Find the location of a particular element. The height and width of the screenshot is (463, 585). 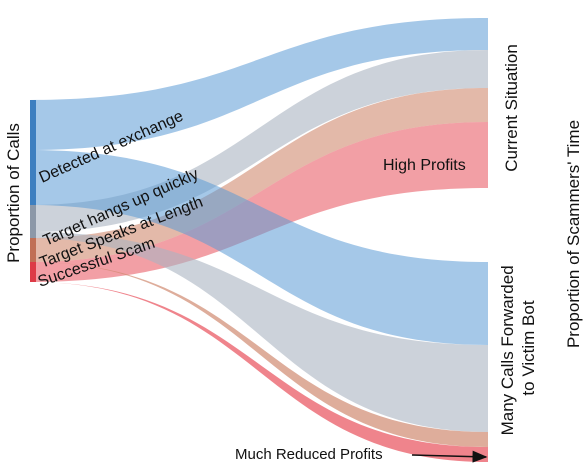

reduced-profits-label: Much Reduced Profits is located at coordinates (309, 454).